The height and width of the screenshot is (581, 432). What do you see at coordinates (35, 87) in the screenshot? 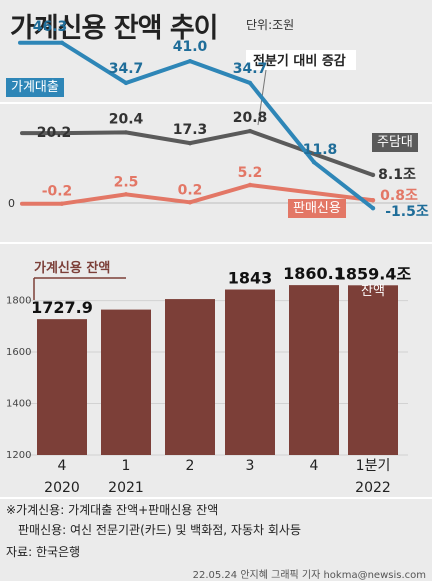
I see `legend-household-loans: 가계대출` at bounding box center [35, 87].